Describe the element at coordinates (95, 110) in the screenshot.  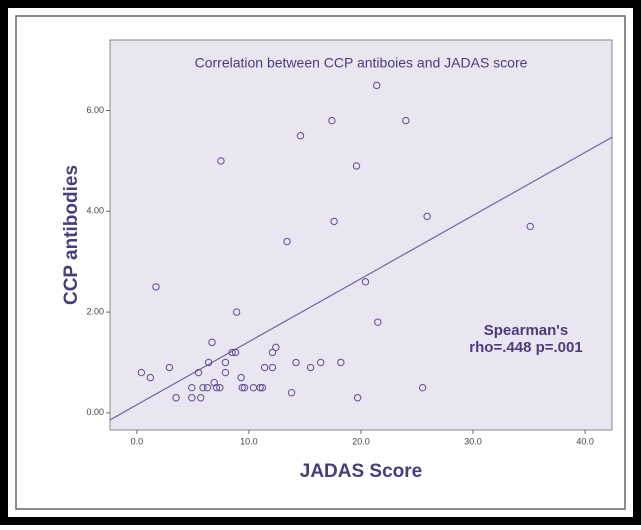
I see `y-tick-label: 6.00` at that location.